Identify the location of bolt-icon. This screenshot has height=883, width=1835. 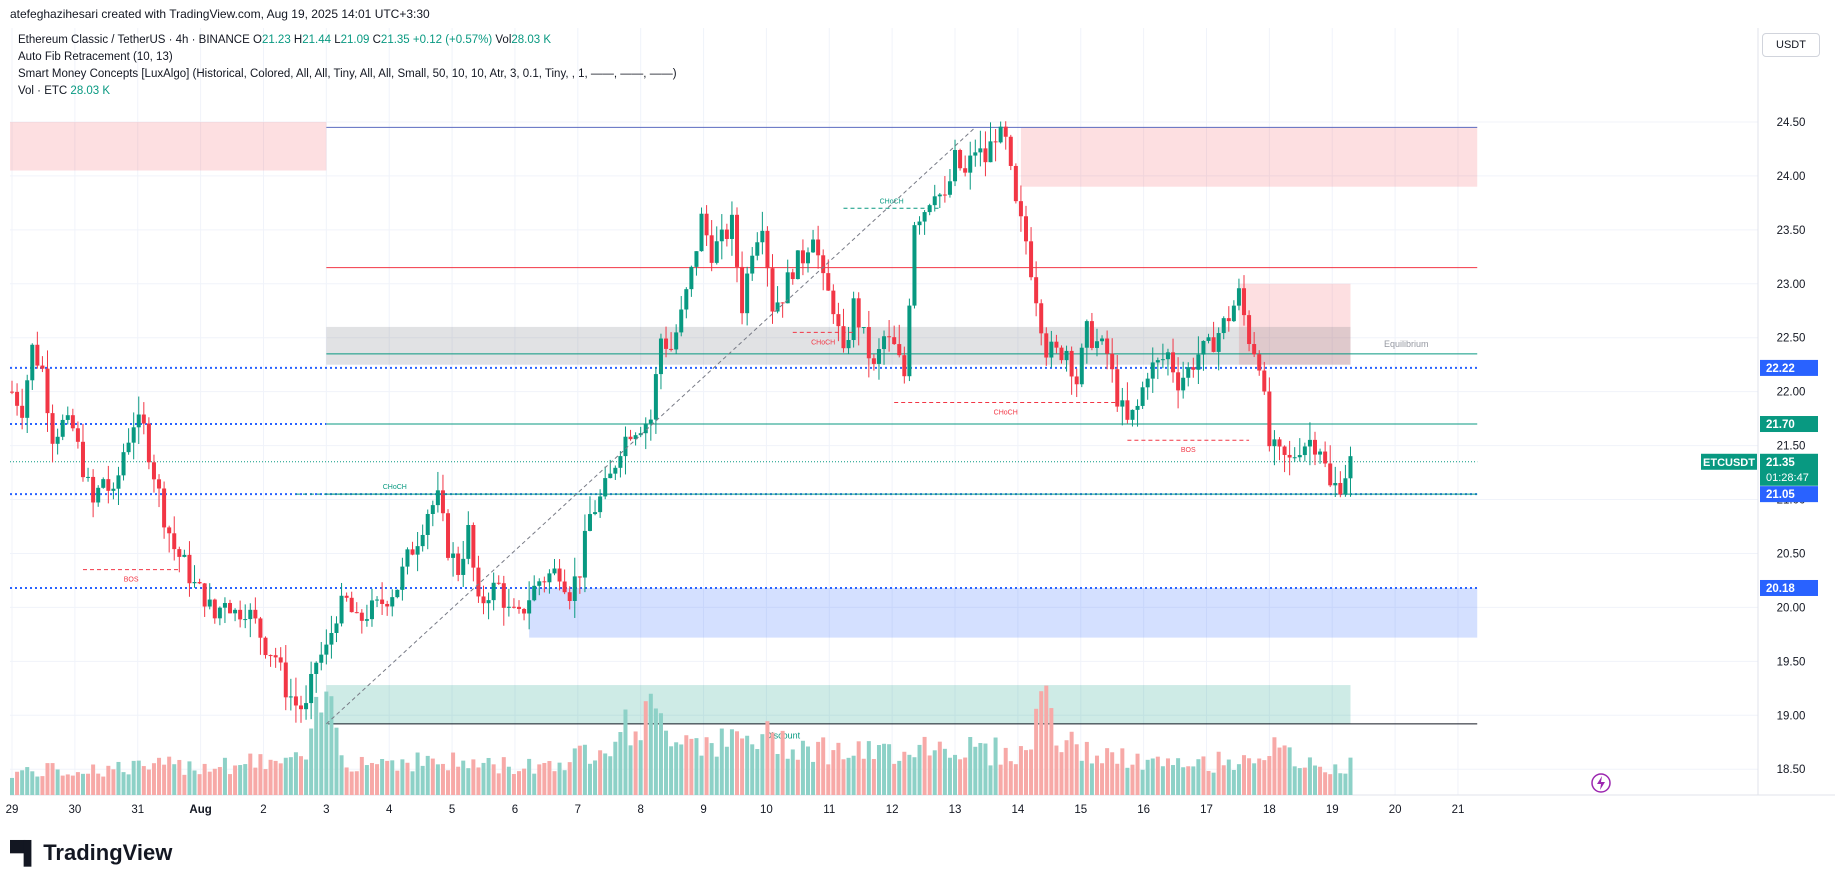
(1601, 783).